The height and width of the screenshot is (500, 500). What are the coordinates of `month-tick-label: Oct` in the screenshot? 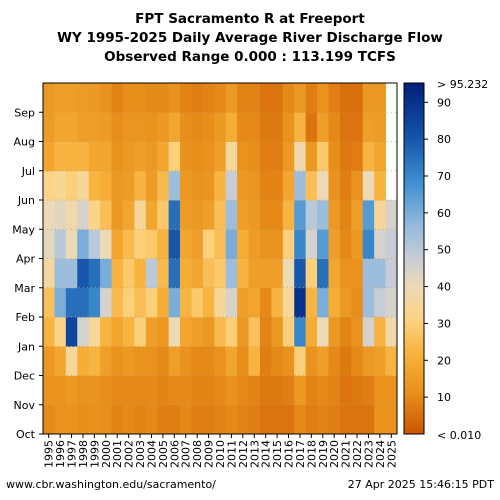 It's located at (26, 434).